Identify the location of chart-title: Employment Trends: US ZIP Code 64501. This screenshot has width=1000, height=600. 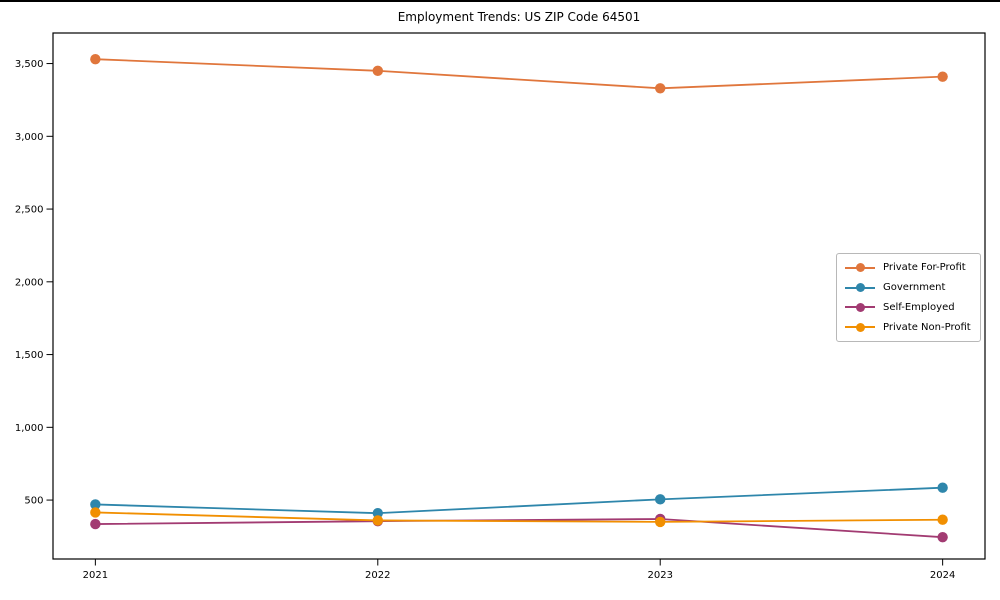
(519, 17).